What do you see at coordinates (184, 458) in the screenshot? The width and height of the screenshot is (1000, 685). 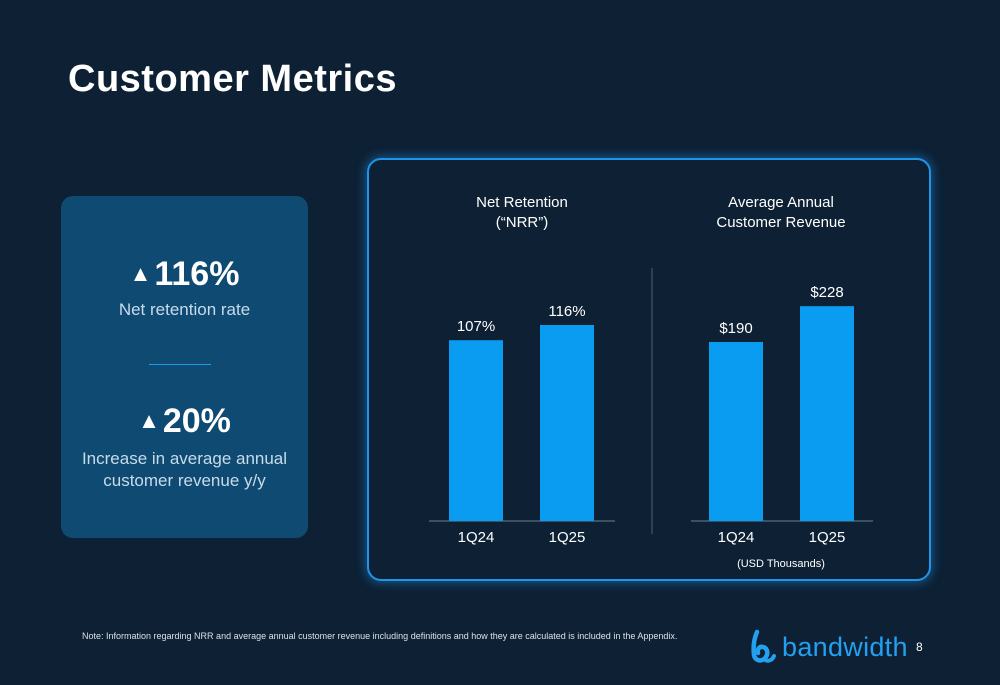 I see `revenue-stat-label-line1: Increase in average annual` at bounding box center [184, 458].